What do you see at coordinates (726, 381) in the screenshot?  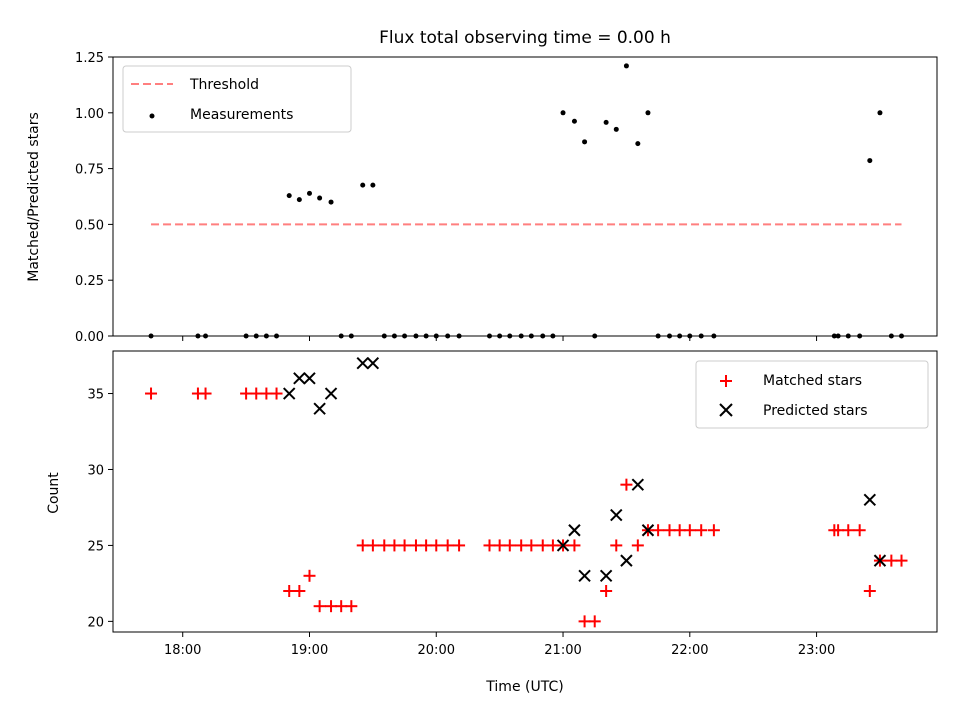 I see `matched-legend-marker` at bounding box center [726, 381].